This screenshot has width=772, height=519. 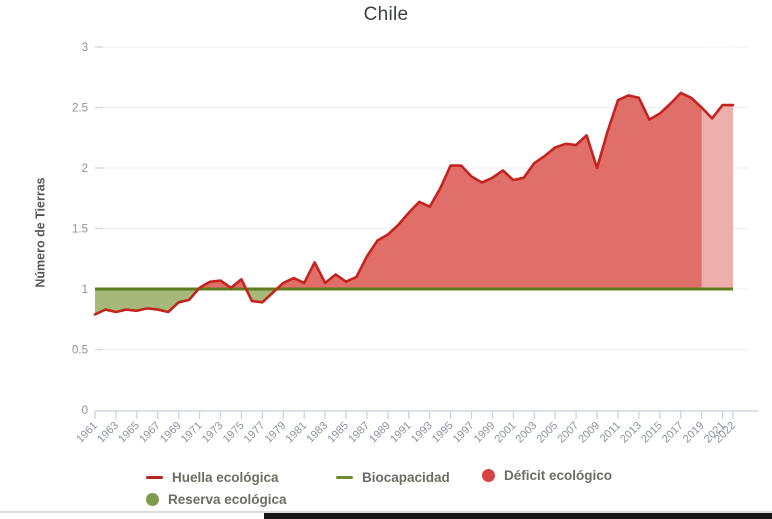 What do you see at coordinates (548, 433) in the screenshot?
I see `x-tick-label: 2005` at bounding box center [548, 433].